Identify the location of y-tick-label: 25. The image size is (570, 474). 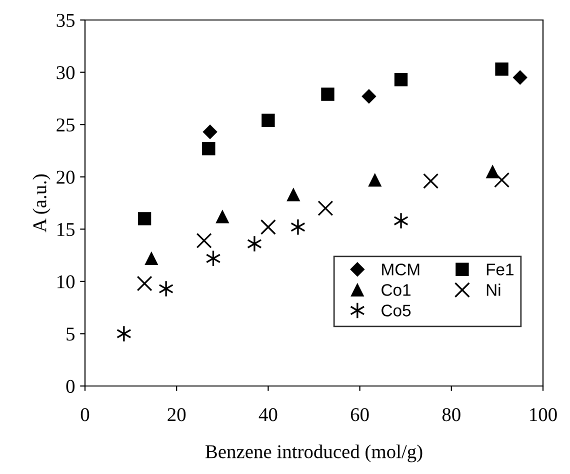
(65, 125).